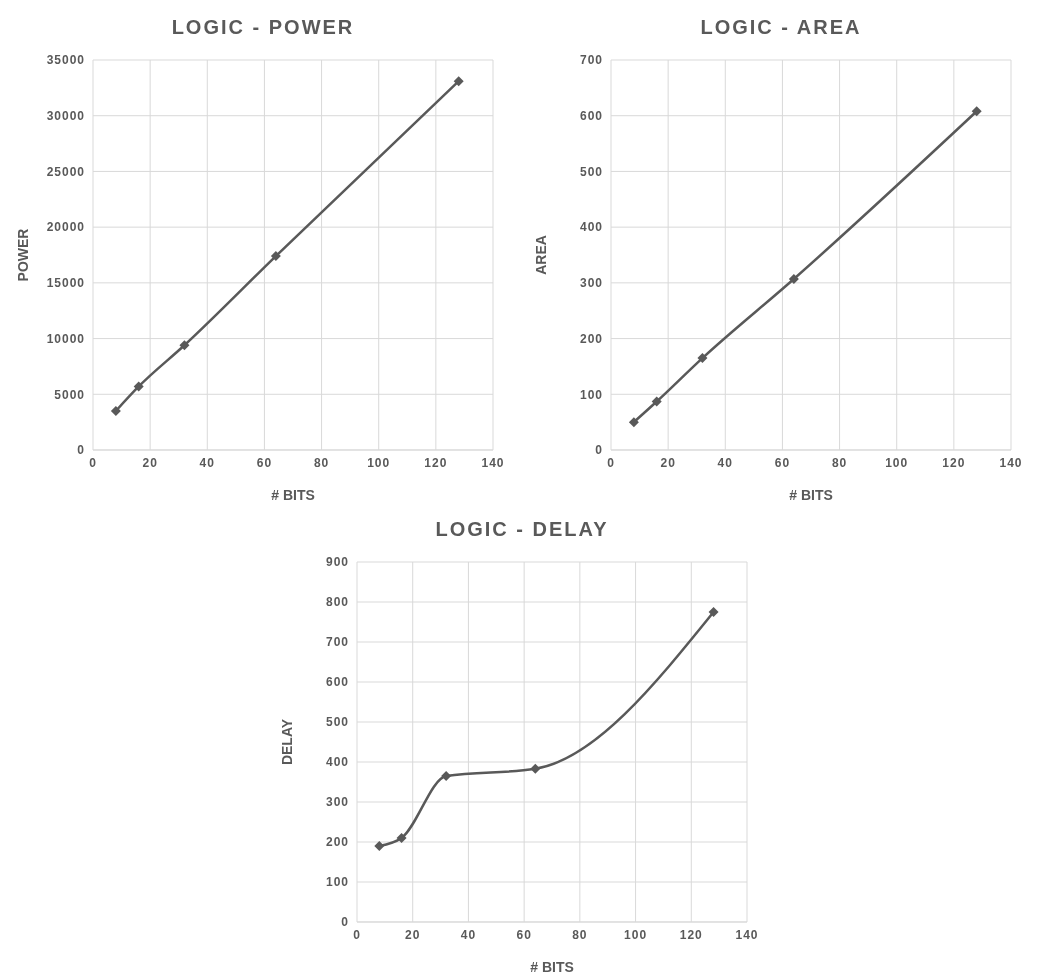 This screenshot has width=1044, height=980. What do you see at coordinates (65, 115) in the screenshot?
I see `y-tick-label: 30000` at bounding box center [65, 115].